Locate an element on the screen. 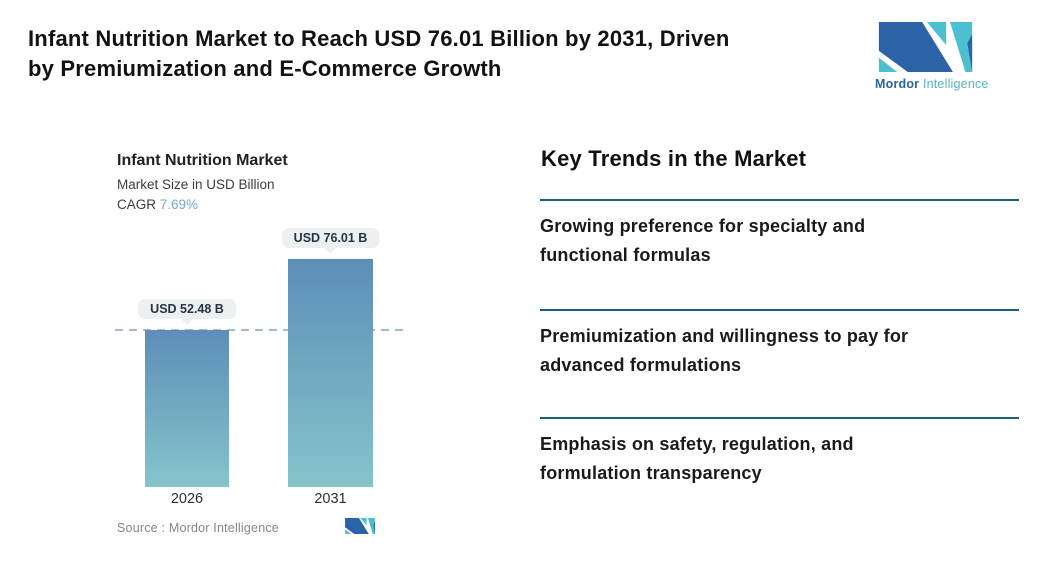 Image resolution: width=1042 pixels, height=568 pixels. source-value: Mordor Intelligence is located at coordinates (223, 528).